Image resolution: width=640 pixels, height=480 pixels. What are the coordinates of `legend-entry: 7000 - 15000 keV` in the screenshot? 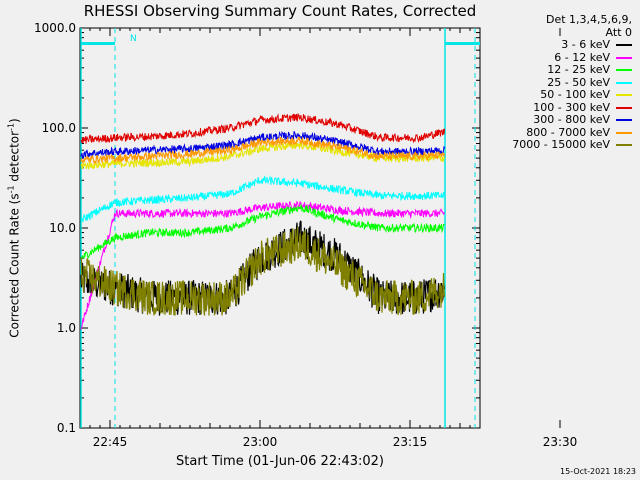 It's located at (572, 145).